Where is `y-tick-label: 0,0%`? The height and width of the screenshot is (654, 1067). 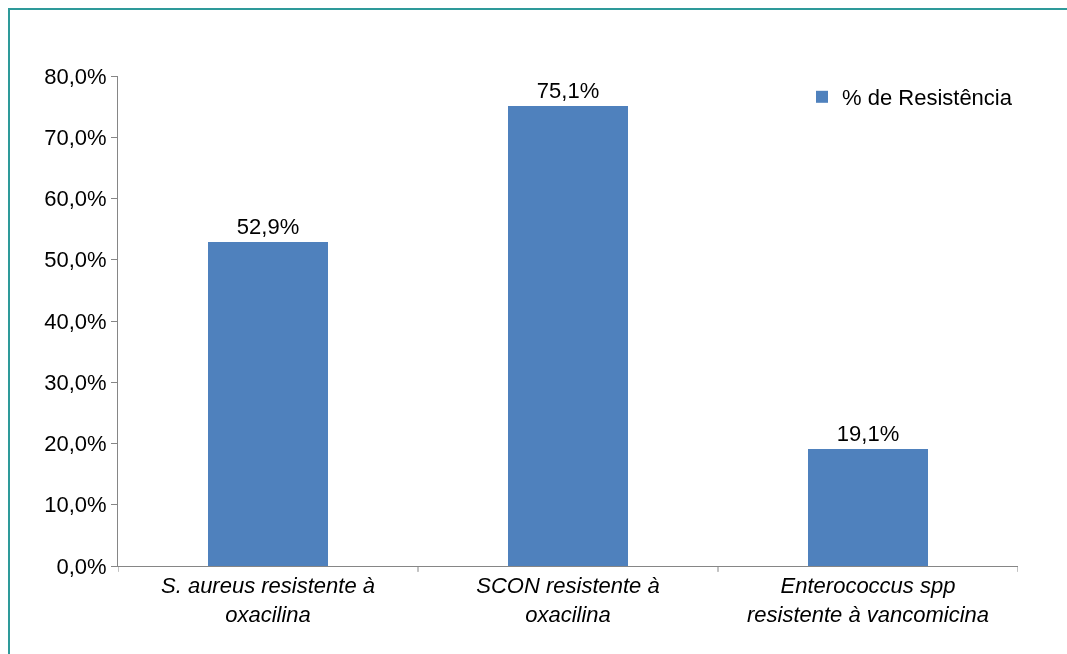 y-tick-label: 0,0% is located at coordinates (81, 566).